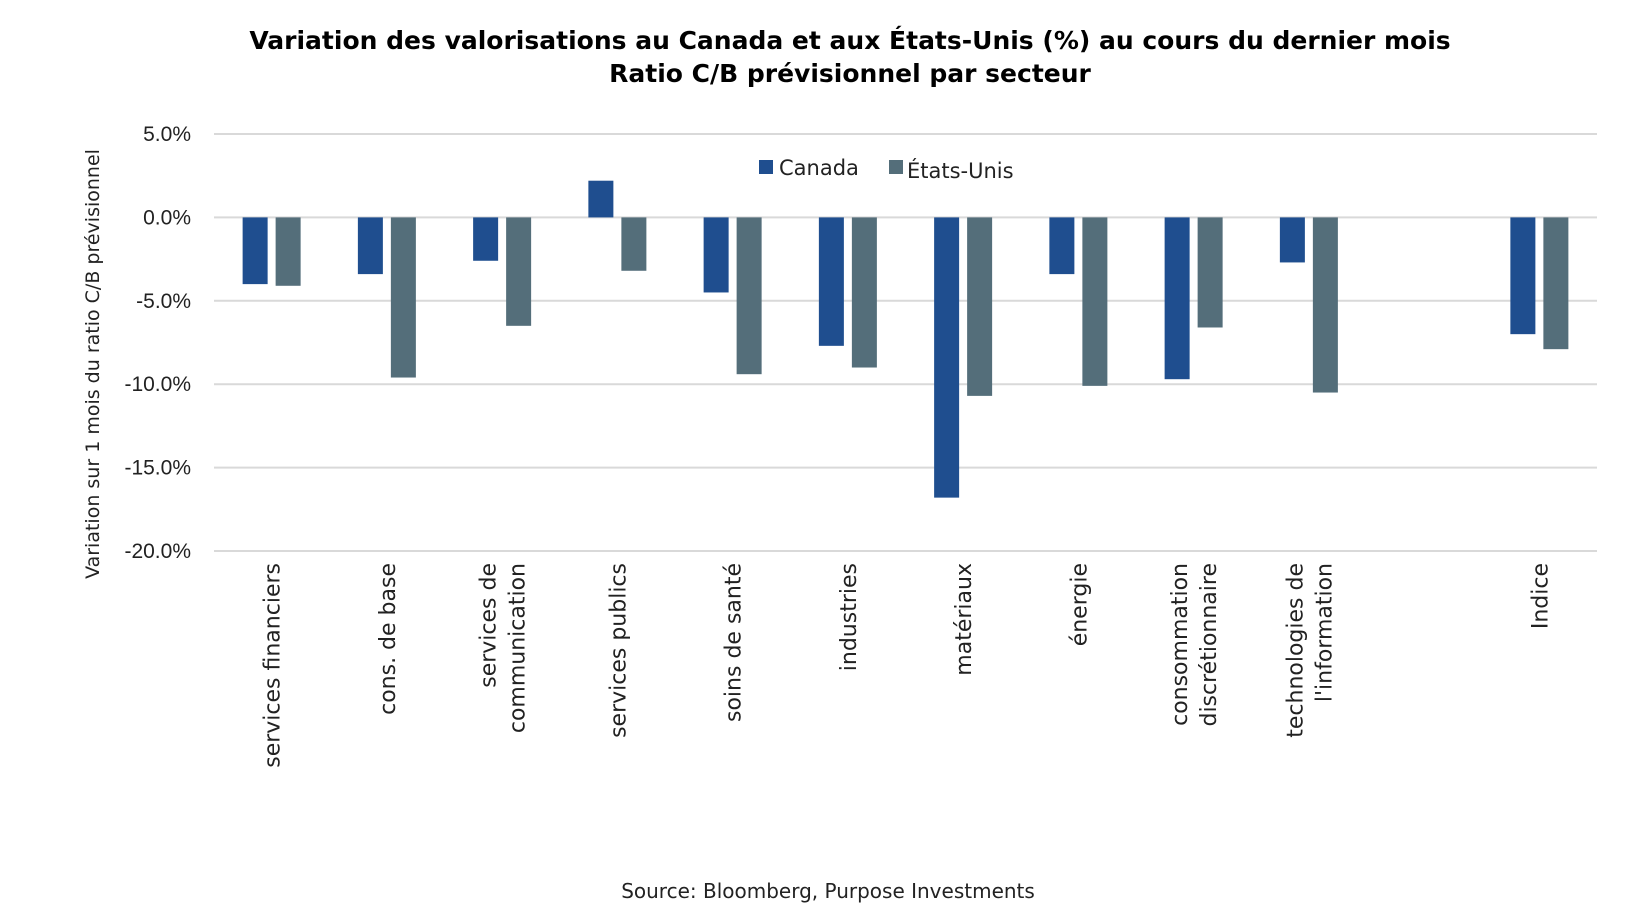 Image resolution: width=1635 pixels, height=919 pixels. I want to click on legend: Canada États-Unis, so click(886, 169).